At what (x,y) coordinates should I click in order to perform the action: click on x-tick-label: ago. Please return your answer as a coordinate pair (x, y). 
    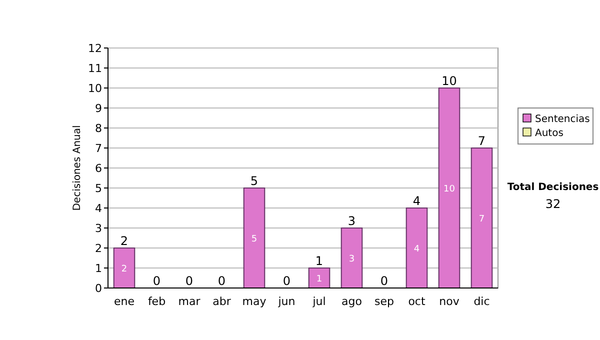
    Looking at the image, I should click on (352, 301).